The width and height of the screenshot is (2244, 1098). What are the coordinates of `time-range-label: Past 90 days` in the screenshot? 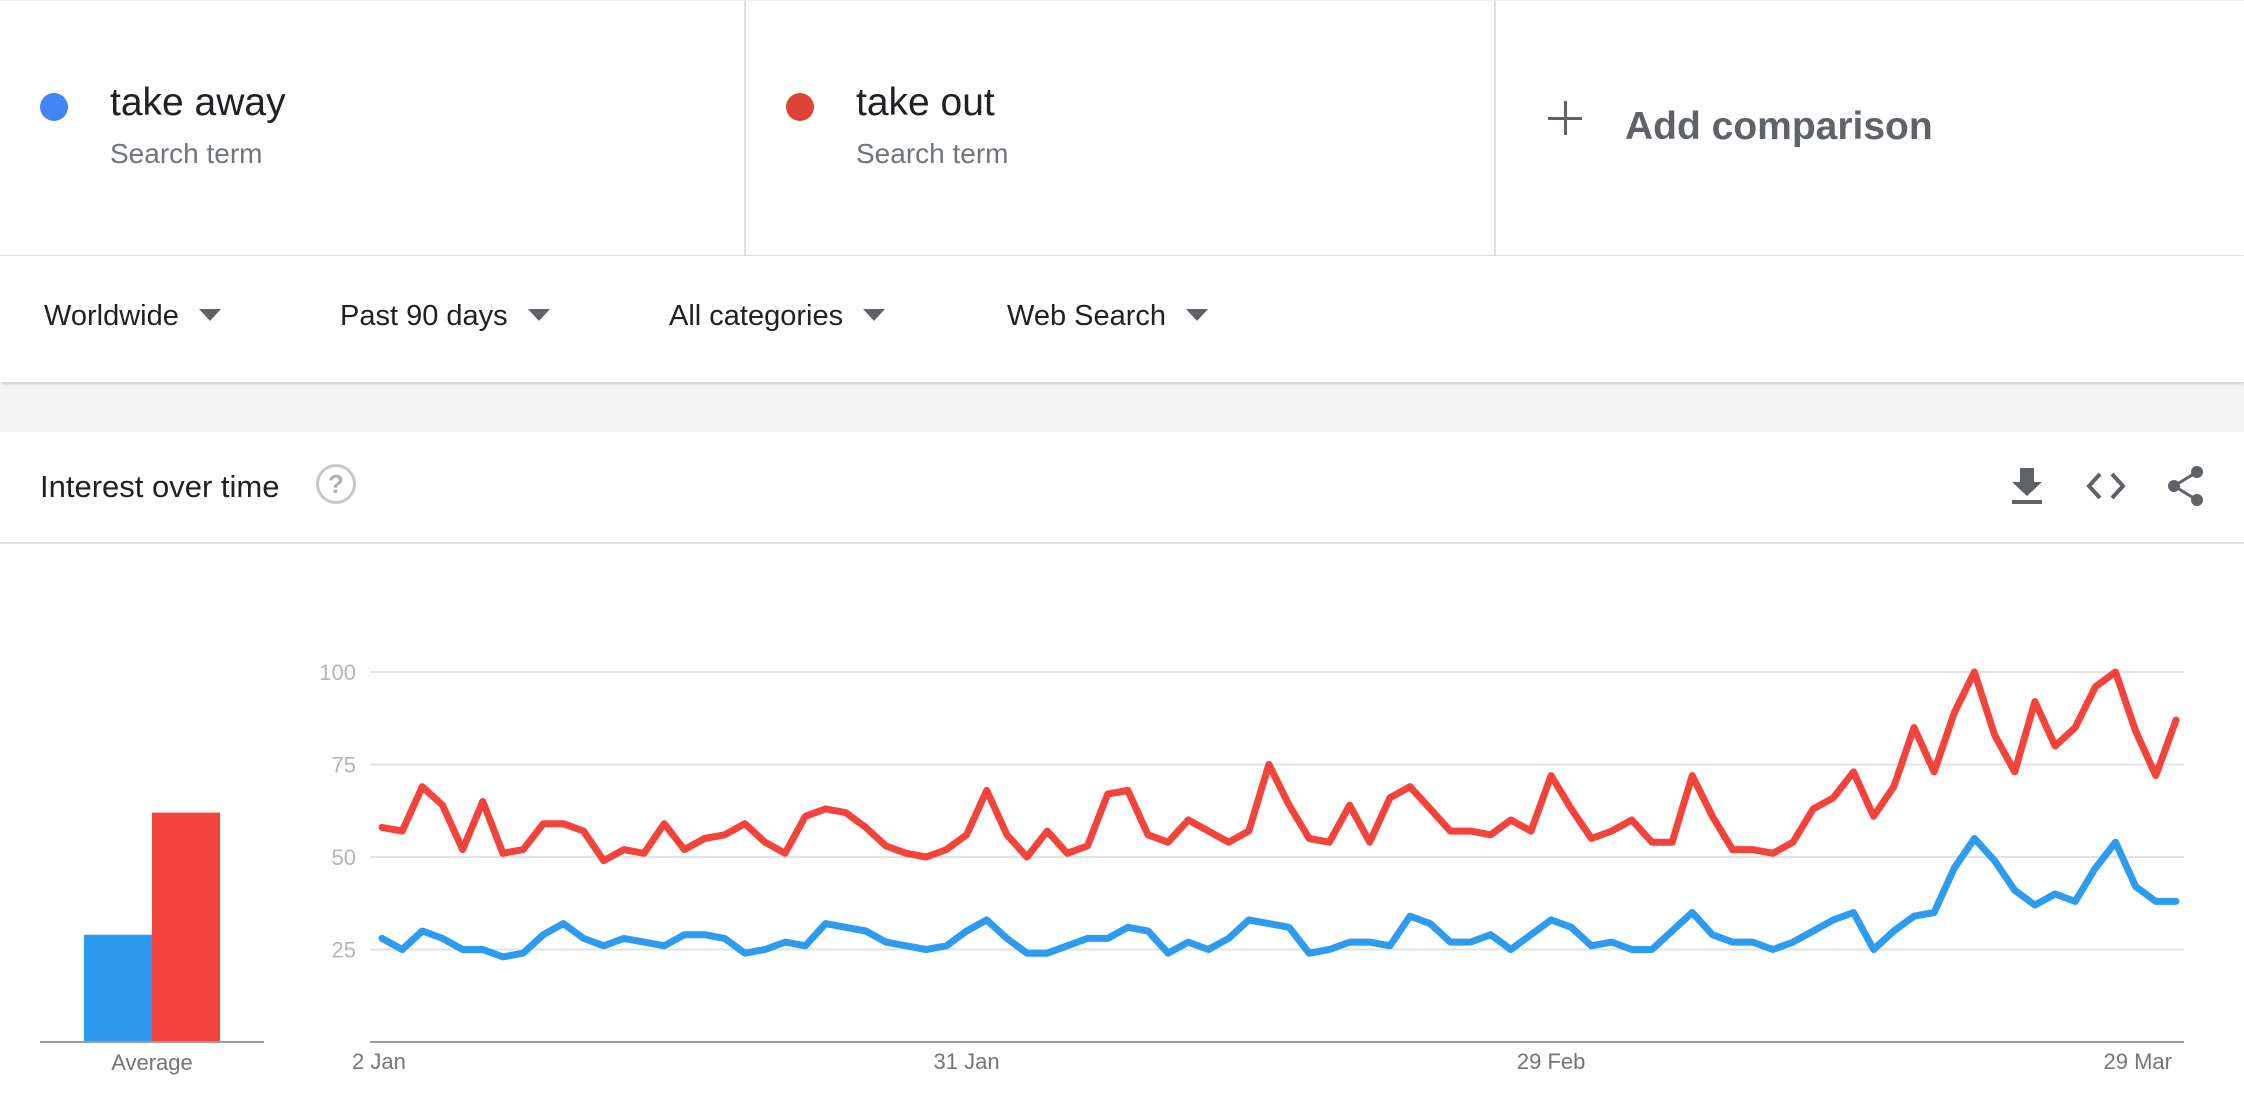 It's located at (424, 316).